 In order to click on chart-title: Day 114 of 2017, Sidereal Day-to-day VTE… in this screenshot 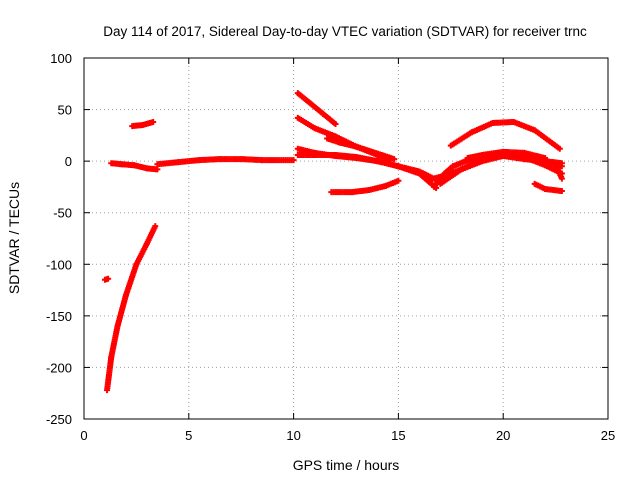, I will do `click(345, 31)`.